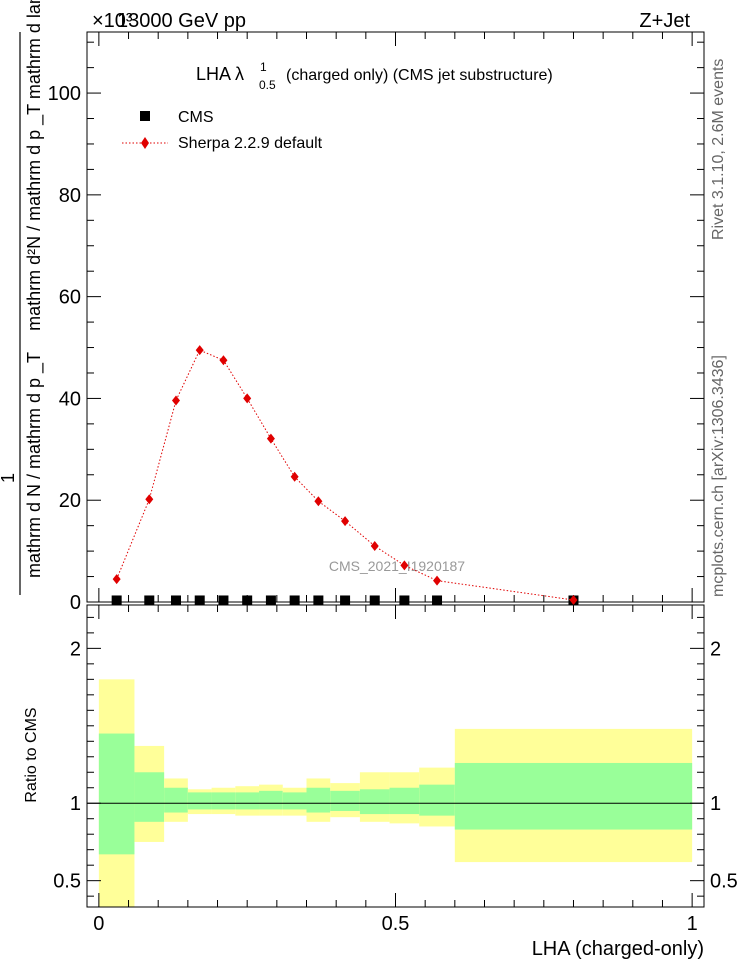 The width and height of the screenshot is (746, 972). What do you see at coordinates (250, 143) in the screenshot?
I see `legend-label-sherpa: Sherpa 2.2.9 default` at bounding box center [250, 143].